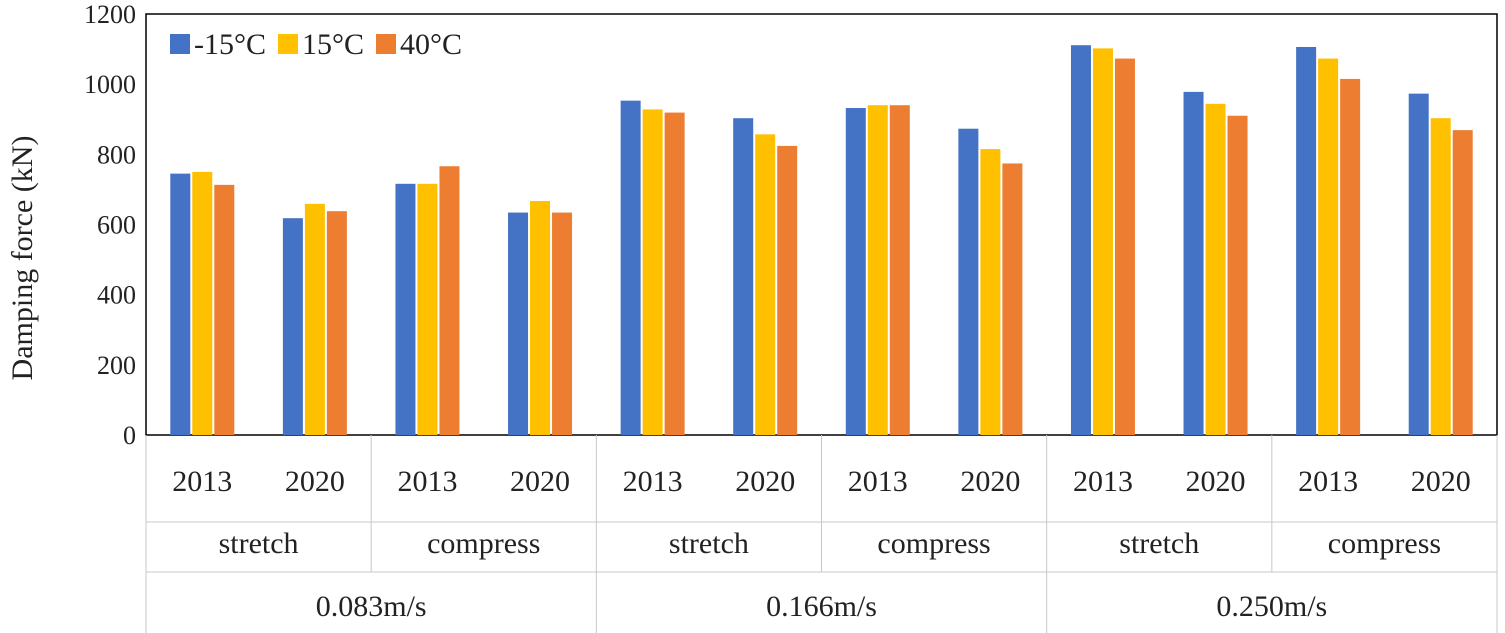 The width and height of the screenshot is (1505, 633). I want to click on legend-label: -15°C, so click(230, 44).